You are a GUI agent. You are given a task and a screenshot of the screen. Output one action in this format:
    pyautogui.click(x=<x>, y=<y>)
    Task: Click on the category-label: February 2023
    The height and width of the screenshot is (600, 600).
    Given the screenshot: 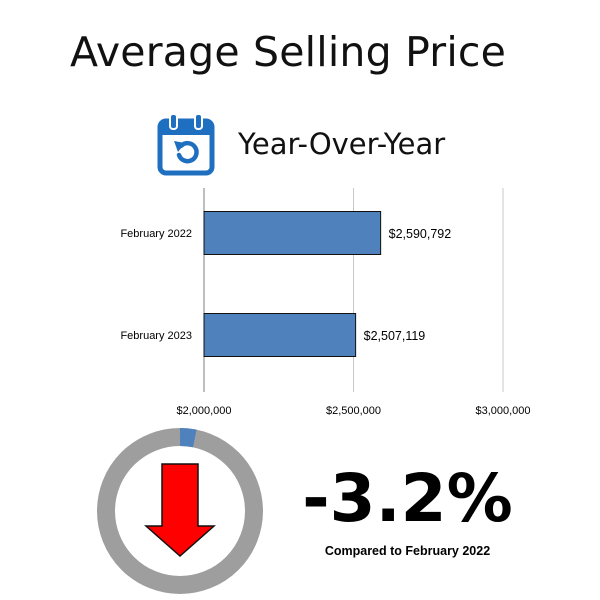 What is the action you would take?
    pyautogui.click(x=156, y=336)
    